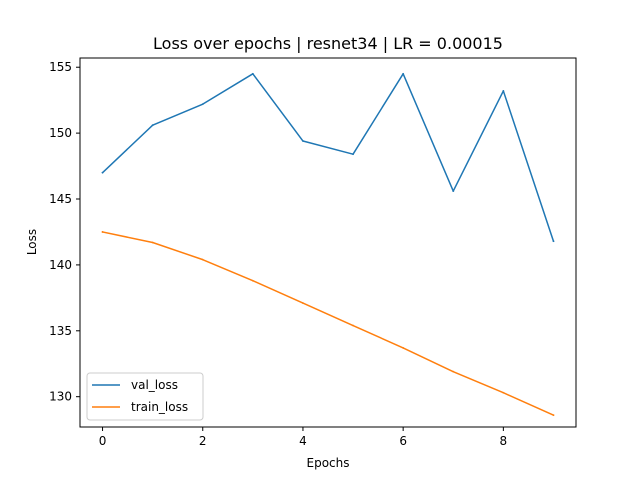 The image size is (640, 480). What do you see at coordinates (504, 441) in the screenshot?
I see `x-tick-label: 8` at bounding box center [504, 441].